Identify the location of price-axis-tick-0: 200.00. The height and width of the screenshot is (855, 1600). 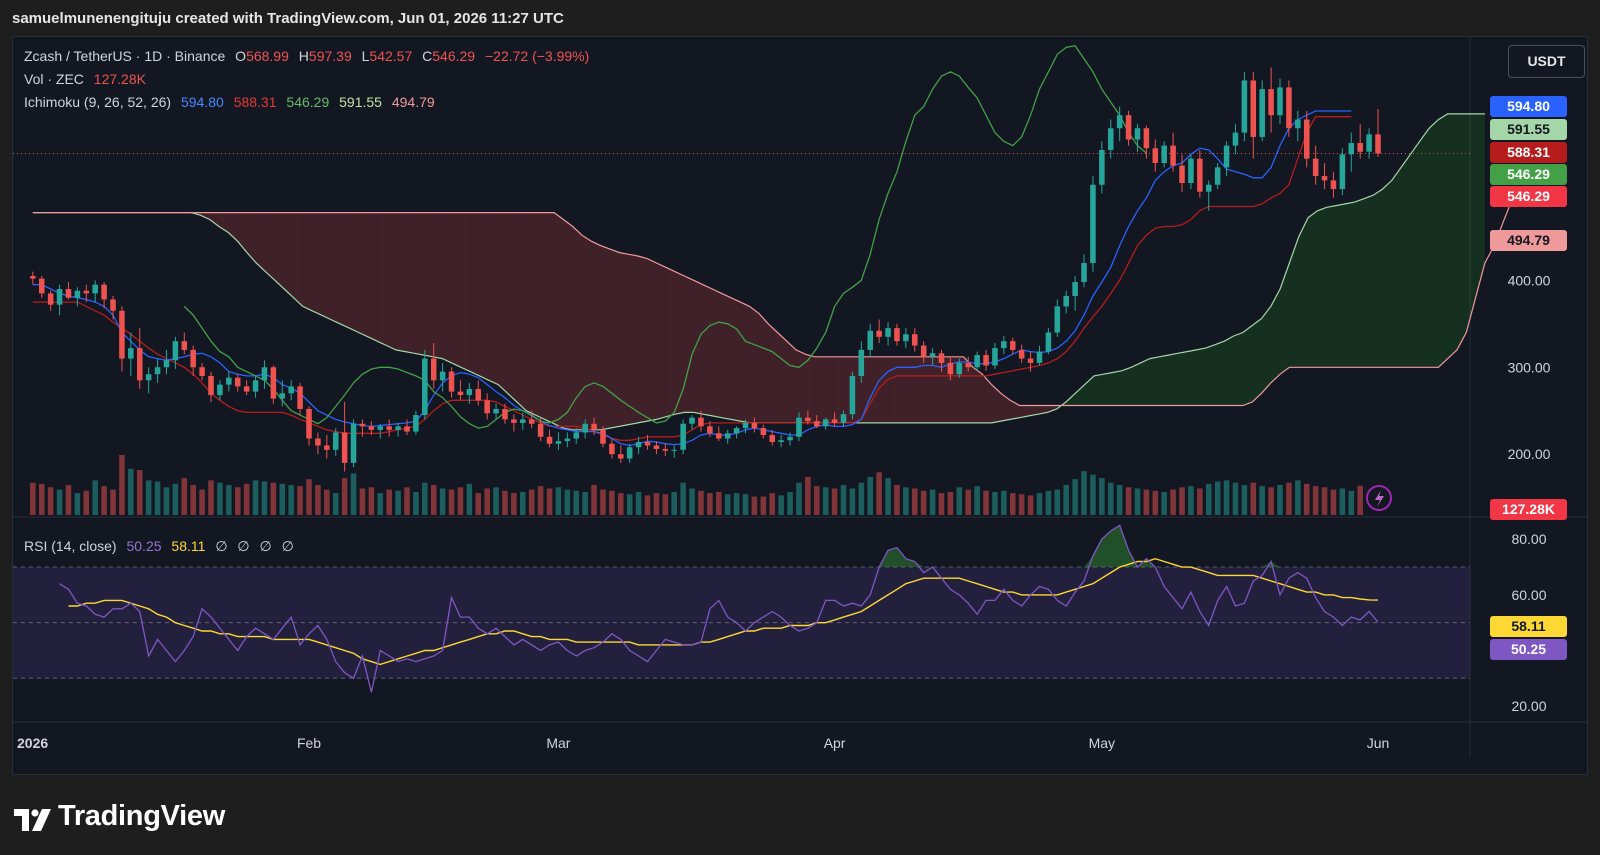
(1529, 454).